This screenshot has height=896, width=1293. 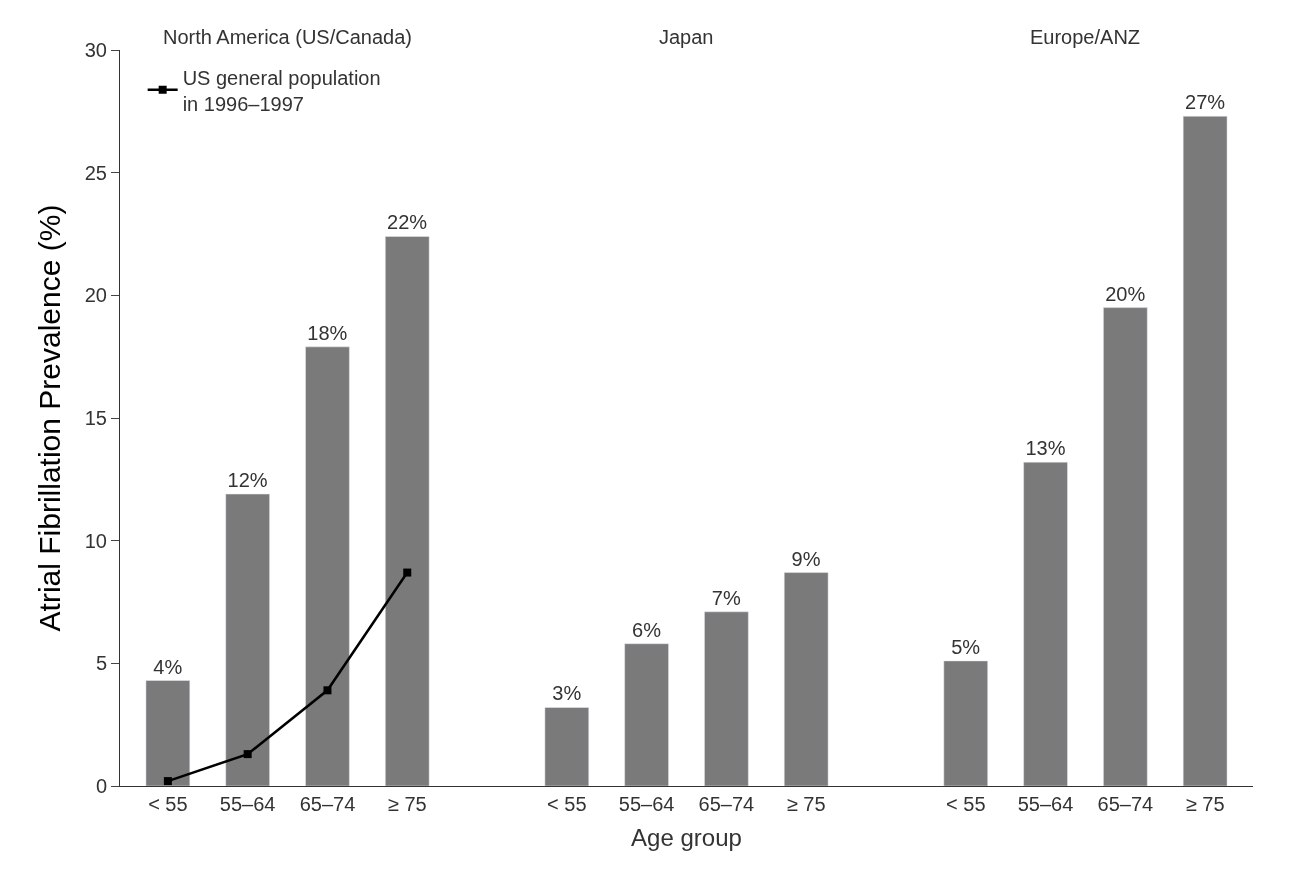 I want to click on data-label: 6%, so click(x=647, y=629).